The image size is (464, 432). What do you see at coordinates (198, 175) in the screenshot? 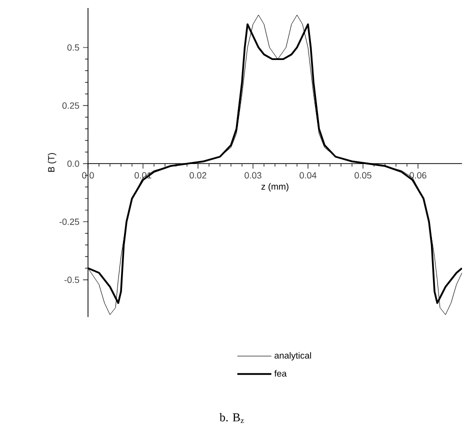
I see `x-tick-label: 0.02` at bounding box center [198, 175].